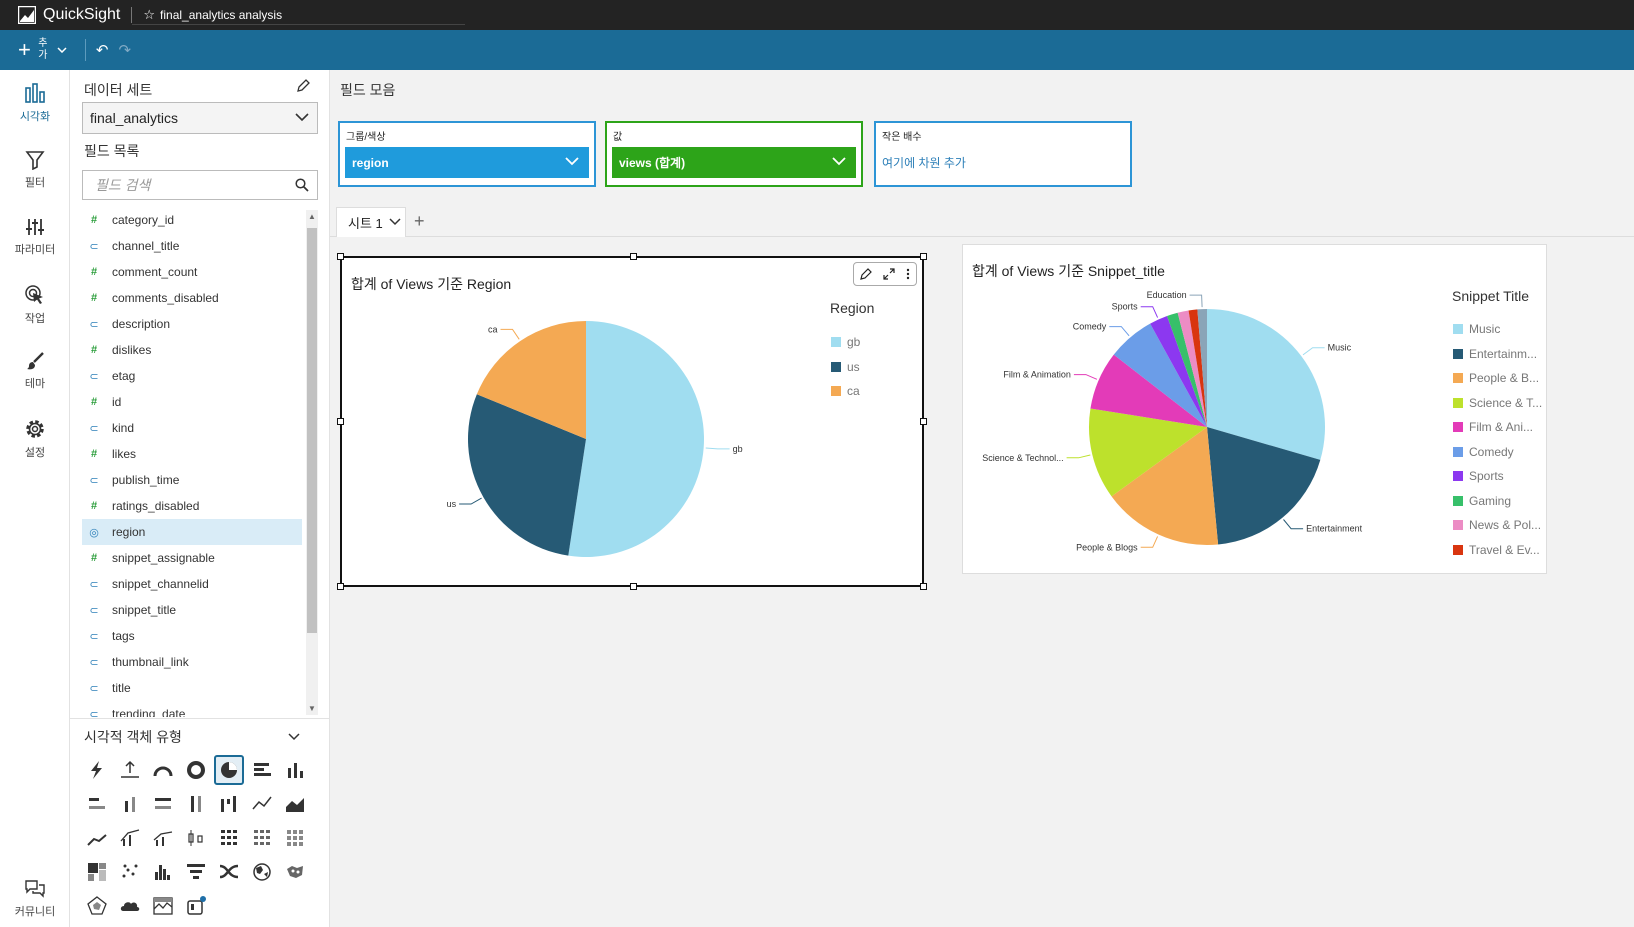 This screenshot has height=927, width=1634. Describe the element at coordinates (192, 402) in the screenshot. I see `field-item-id: # id` at that location.